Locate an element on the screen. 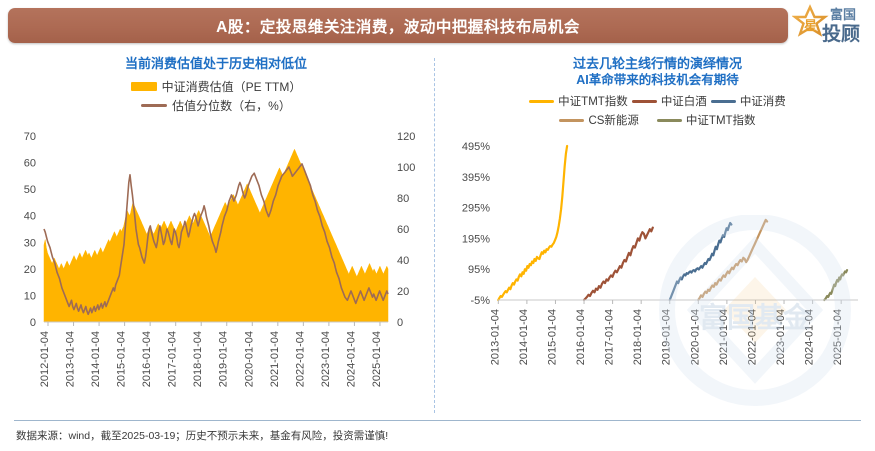 Image resolution: width=875 pixels, height=451 pixels. legend-item-consumer: 中证消费 is located at coordinates (748, 101).